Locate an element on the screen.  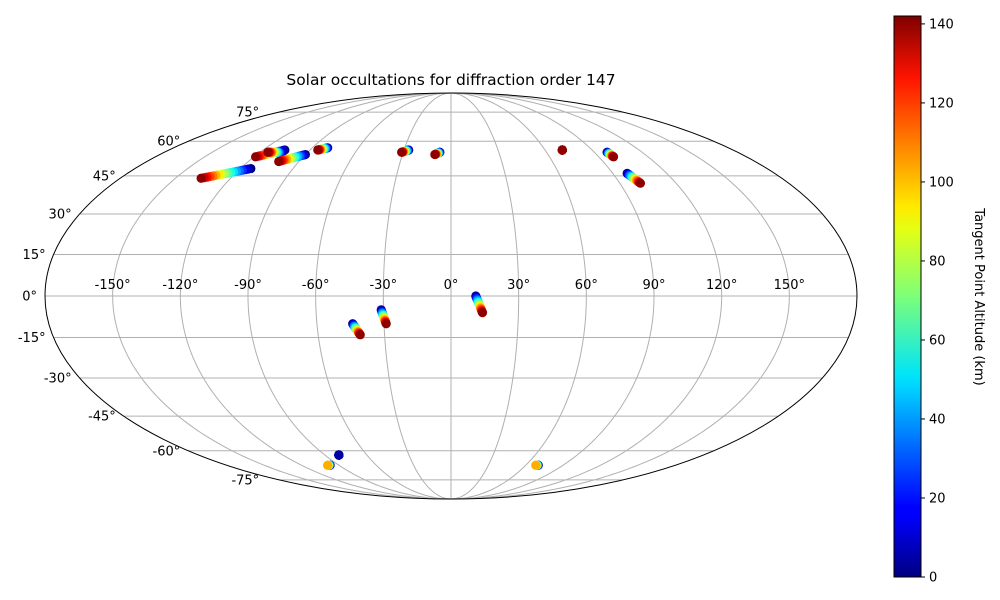
latitude-tick-label: -45° is located at coordinates (102, 417).